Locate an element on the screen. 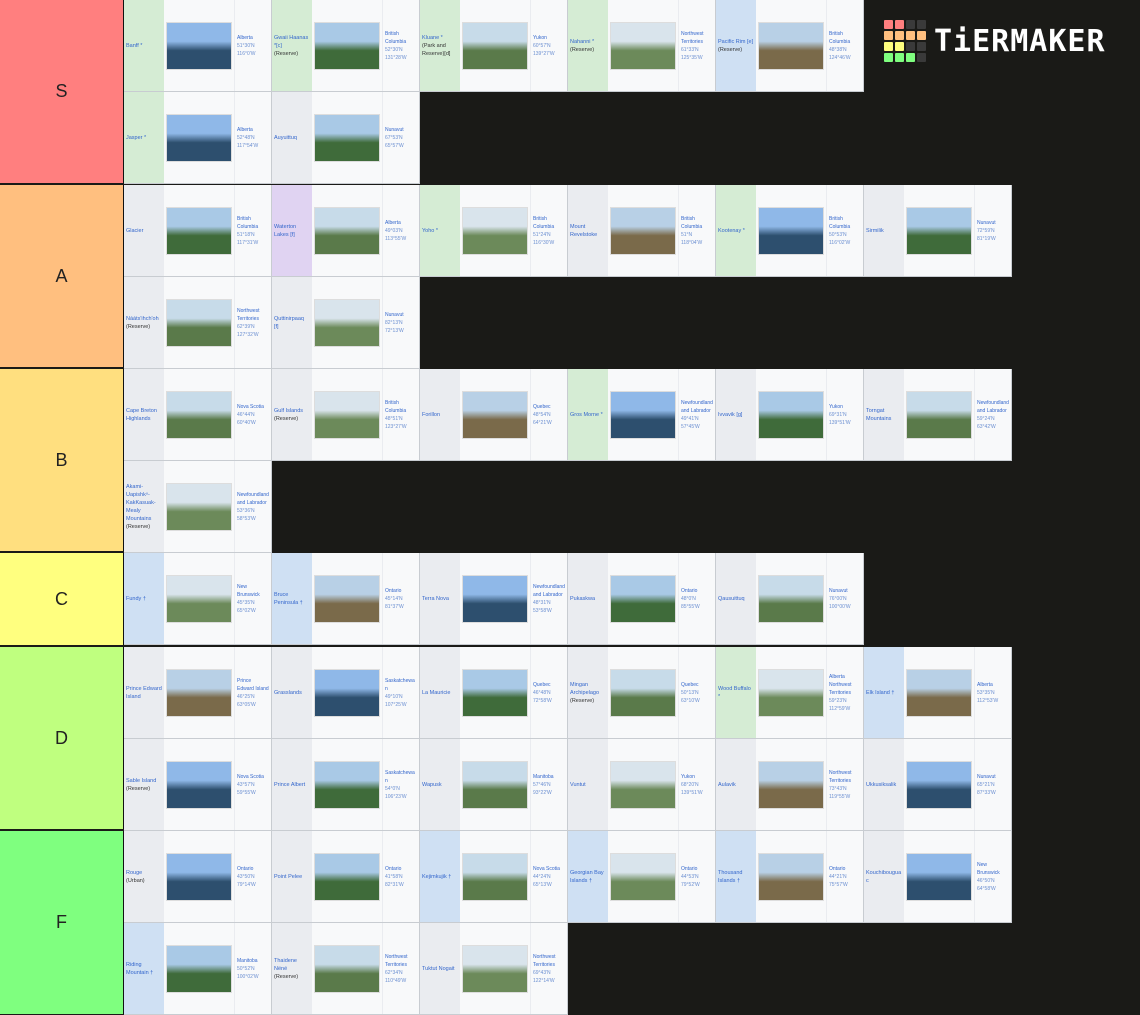 This screenshot has height=1015, width=1140. coordinates: 48°31′N 53°58′W is located at coordinates (542, 606).